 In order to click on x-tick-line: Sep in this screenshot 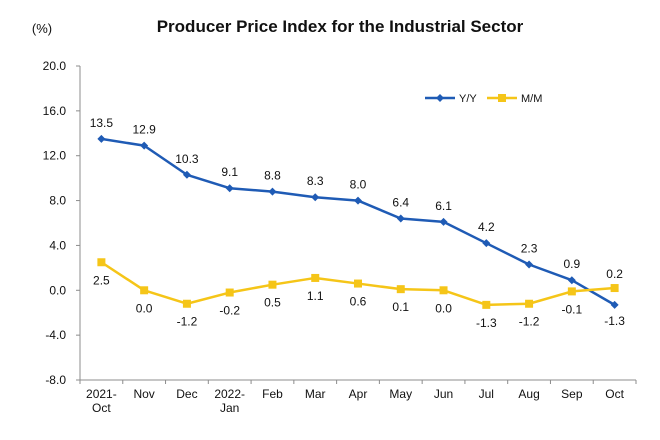, I will do `click(572, 394)`.